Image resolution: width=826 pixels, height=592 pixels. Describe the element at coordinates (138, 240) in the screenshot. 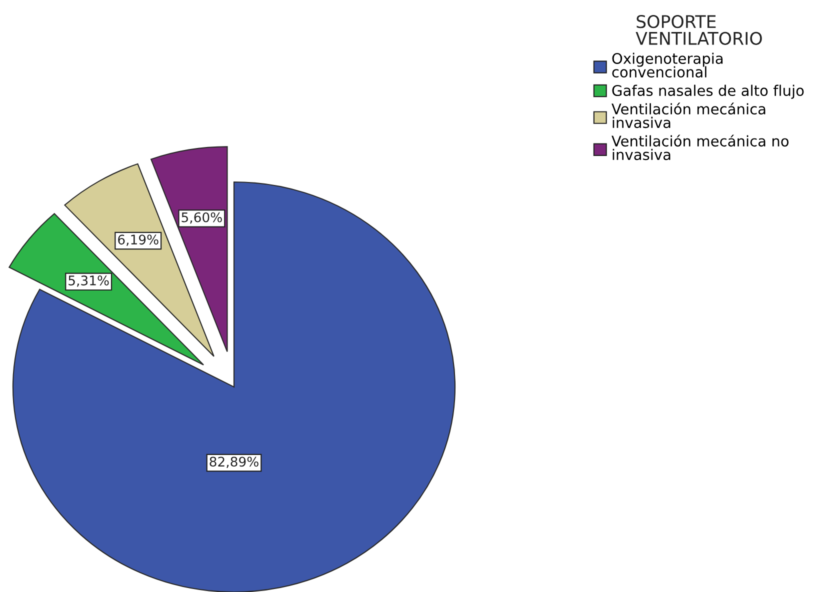

I see `data-label: 6,19%` at that location.